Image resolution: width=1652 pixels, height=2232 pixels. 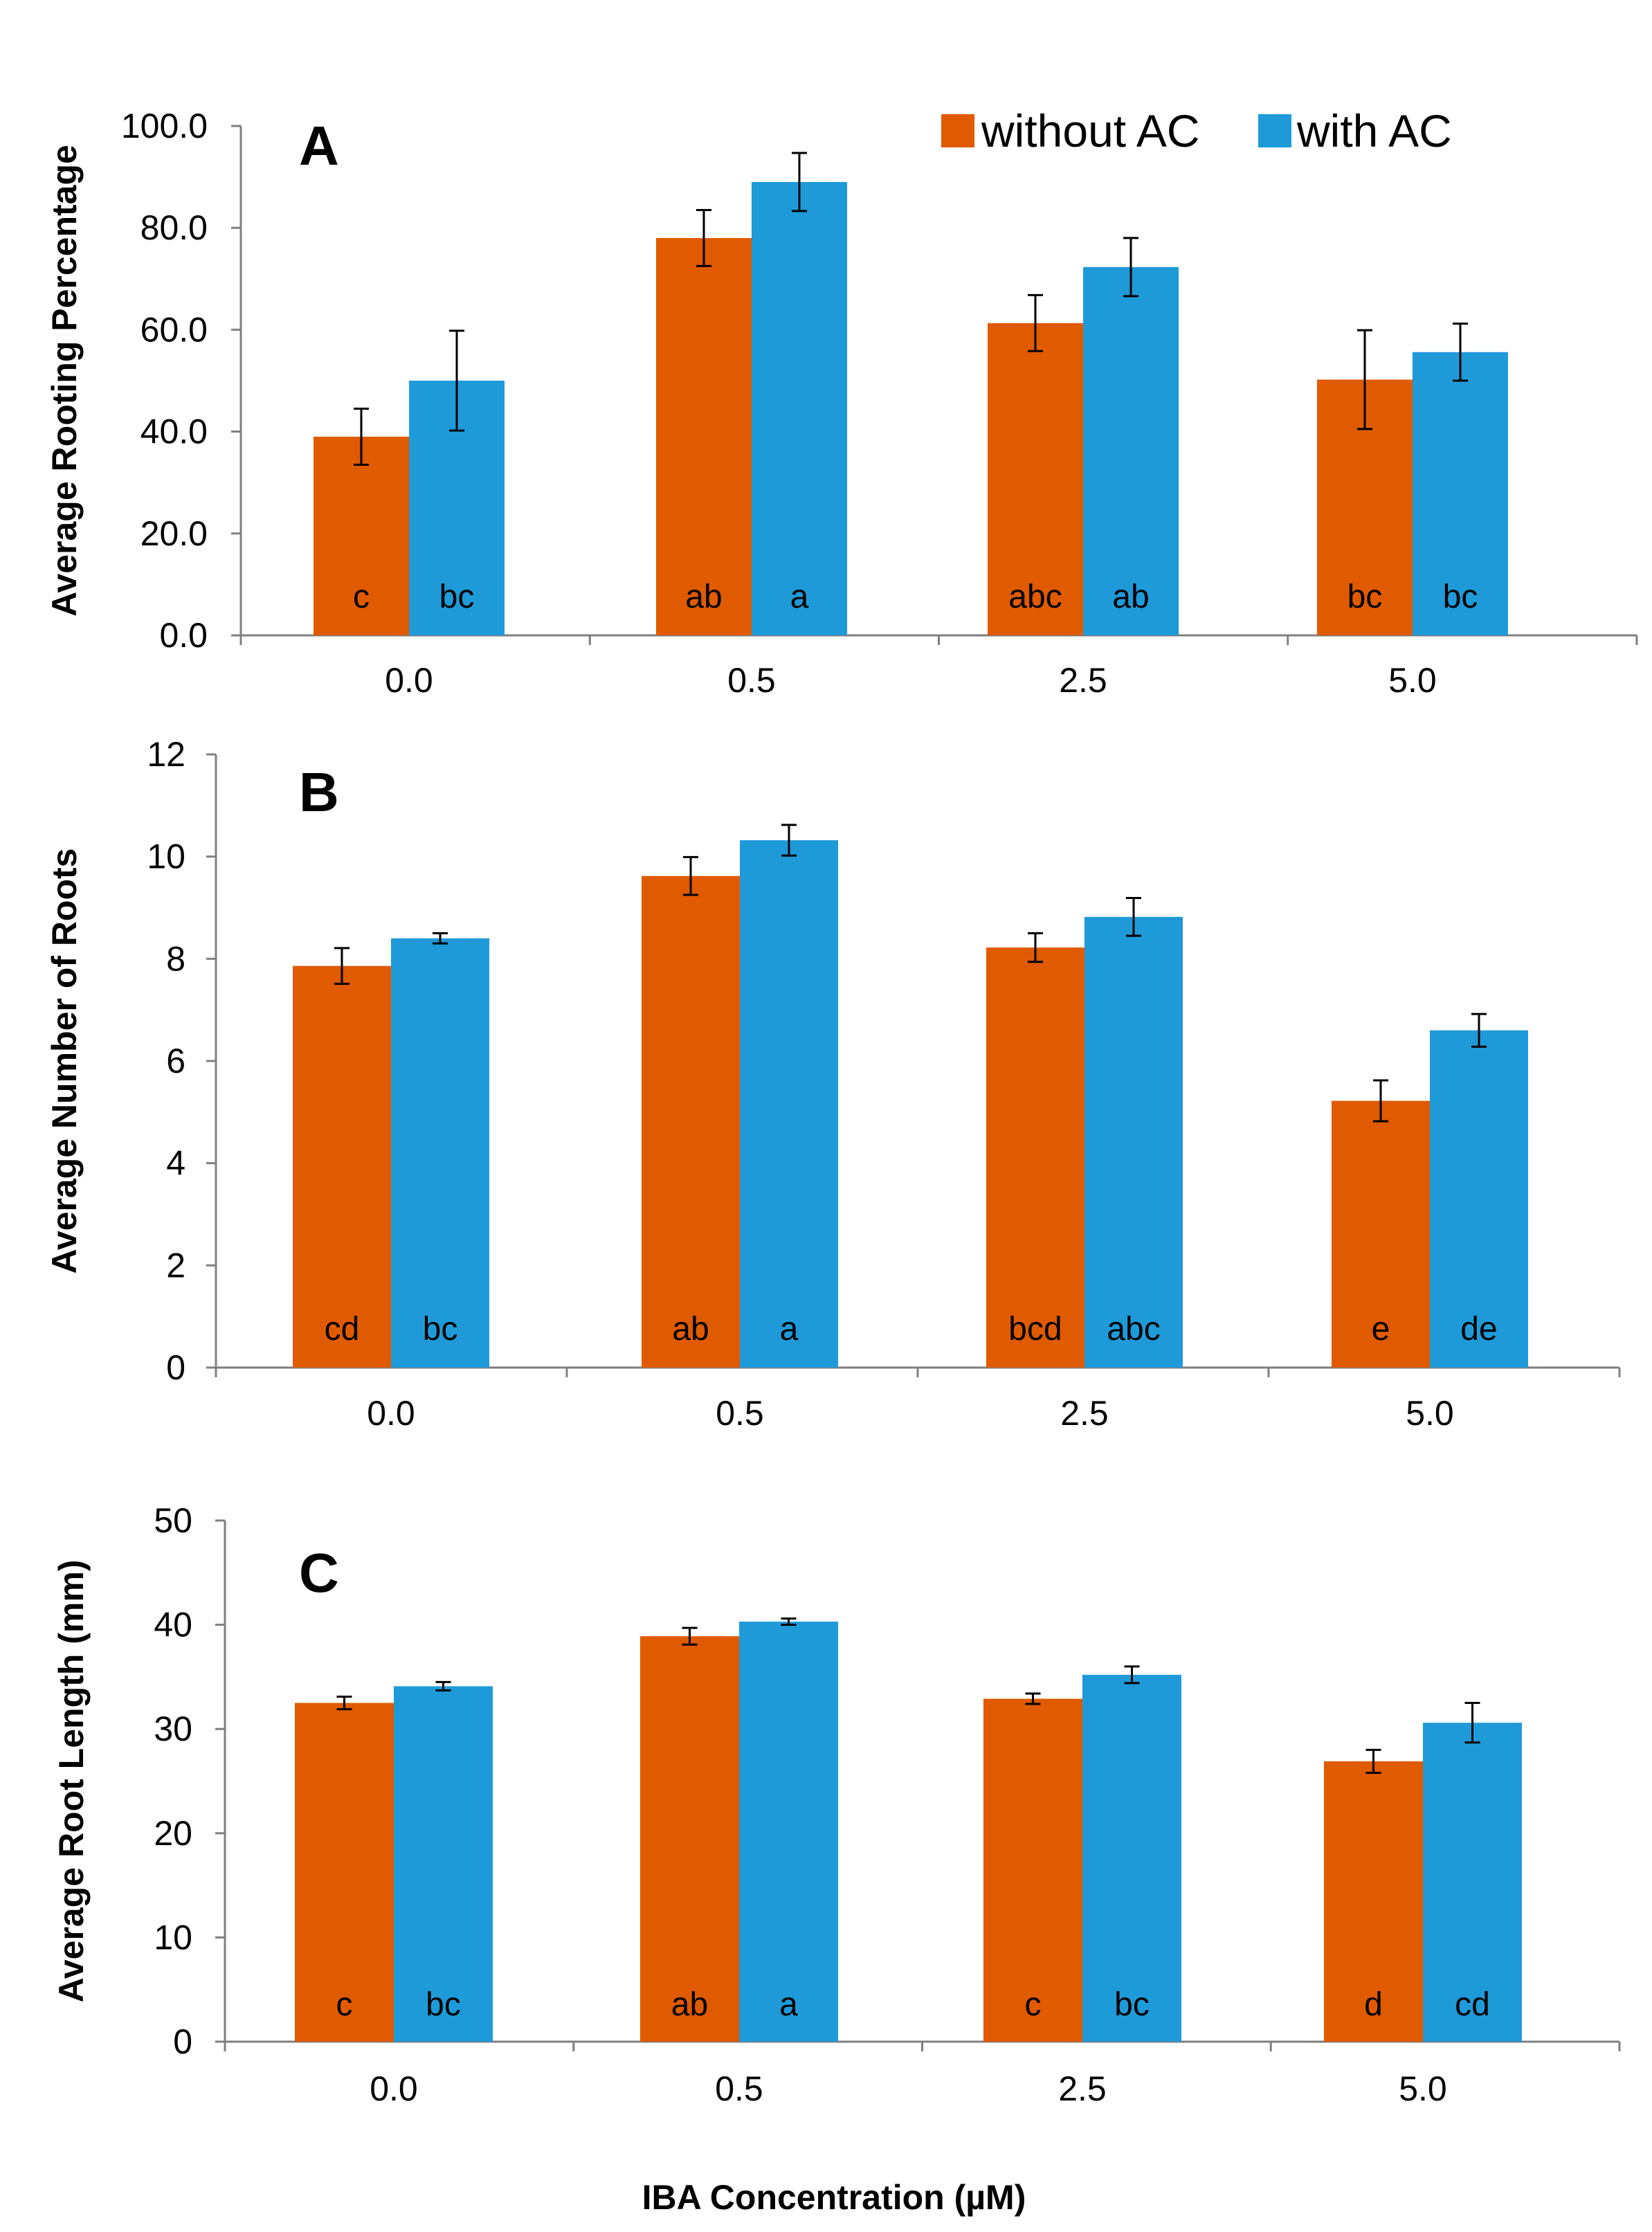 I want to click on y-axis-title: Average Rooting Percentage, so click(x=64, y=381).